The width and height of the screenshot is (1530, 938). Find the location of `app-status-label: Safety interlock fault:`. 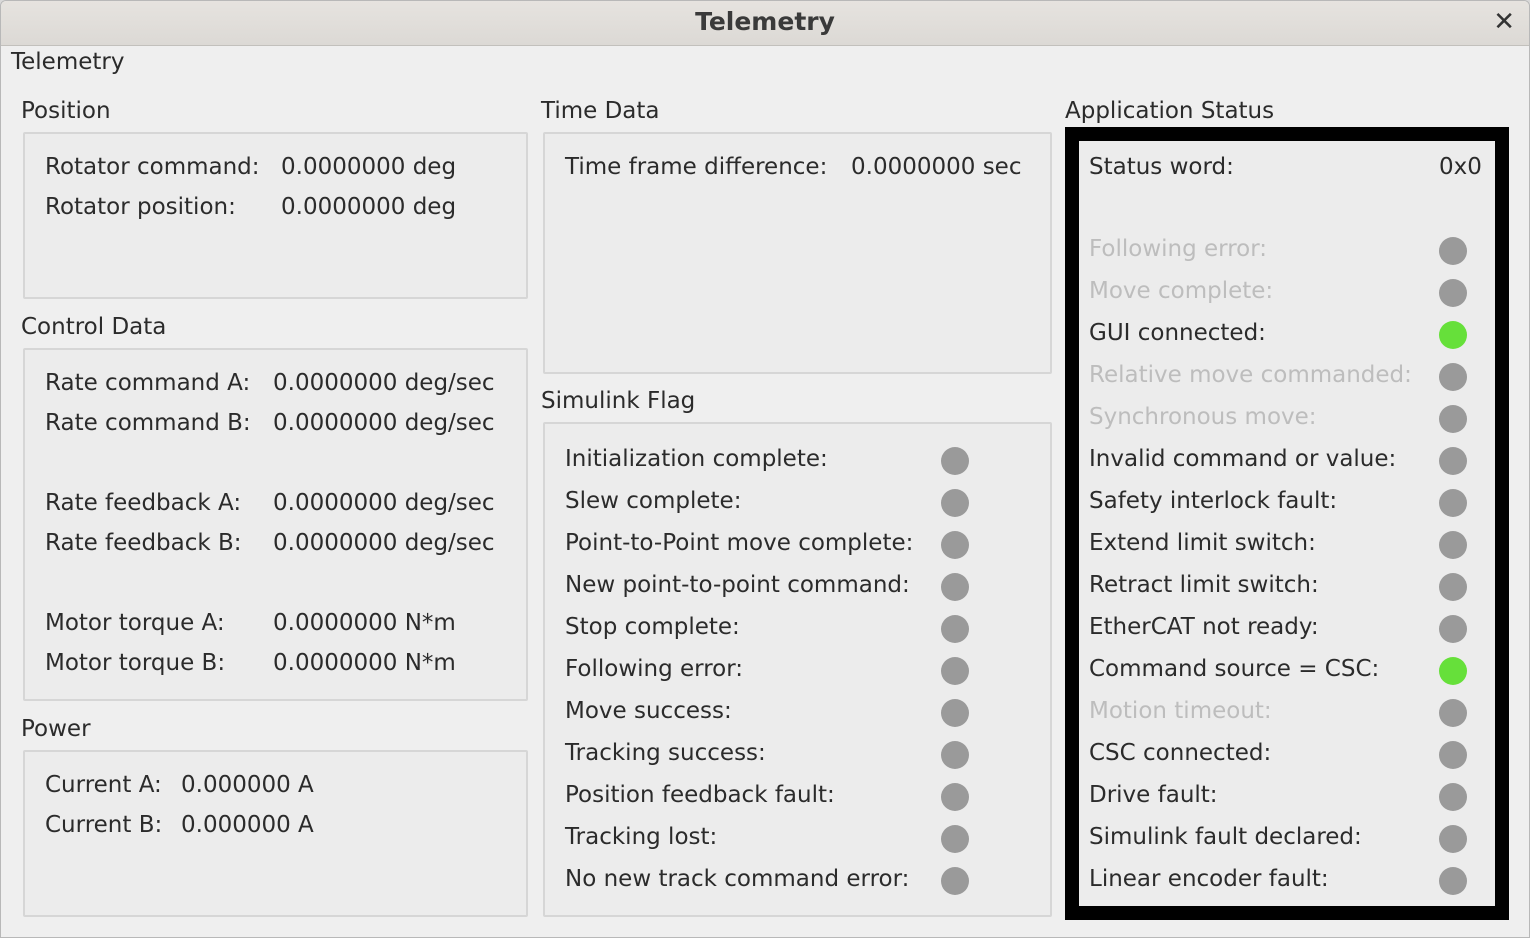

app-status-label: Safety interlock fault: is located at coordinates (1213, 501).